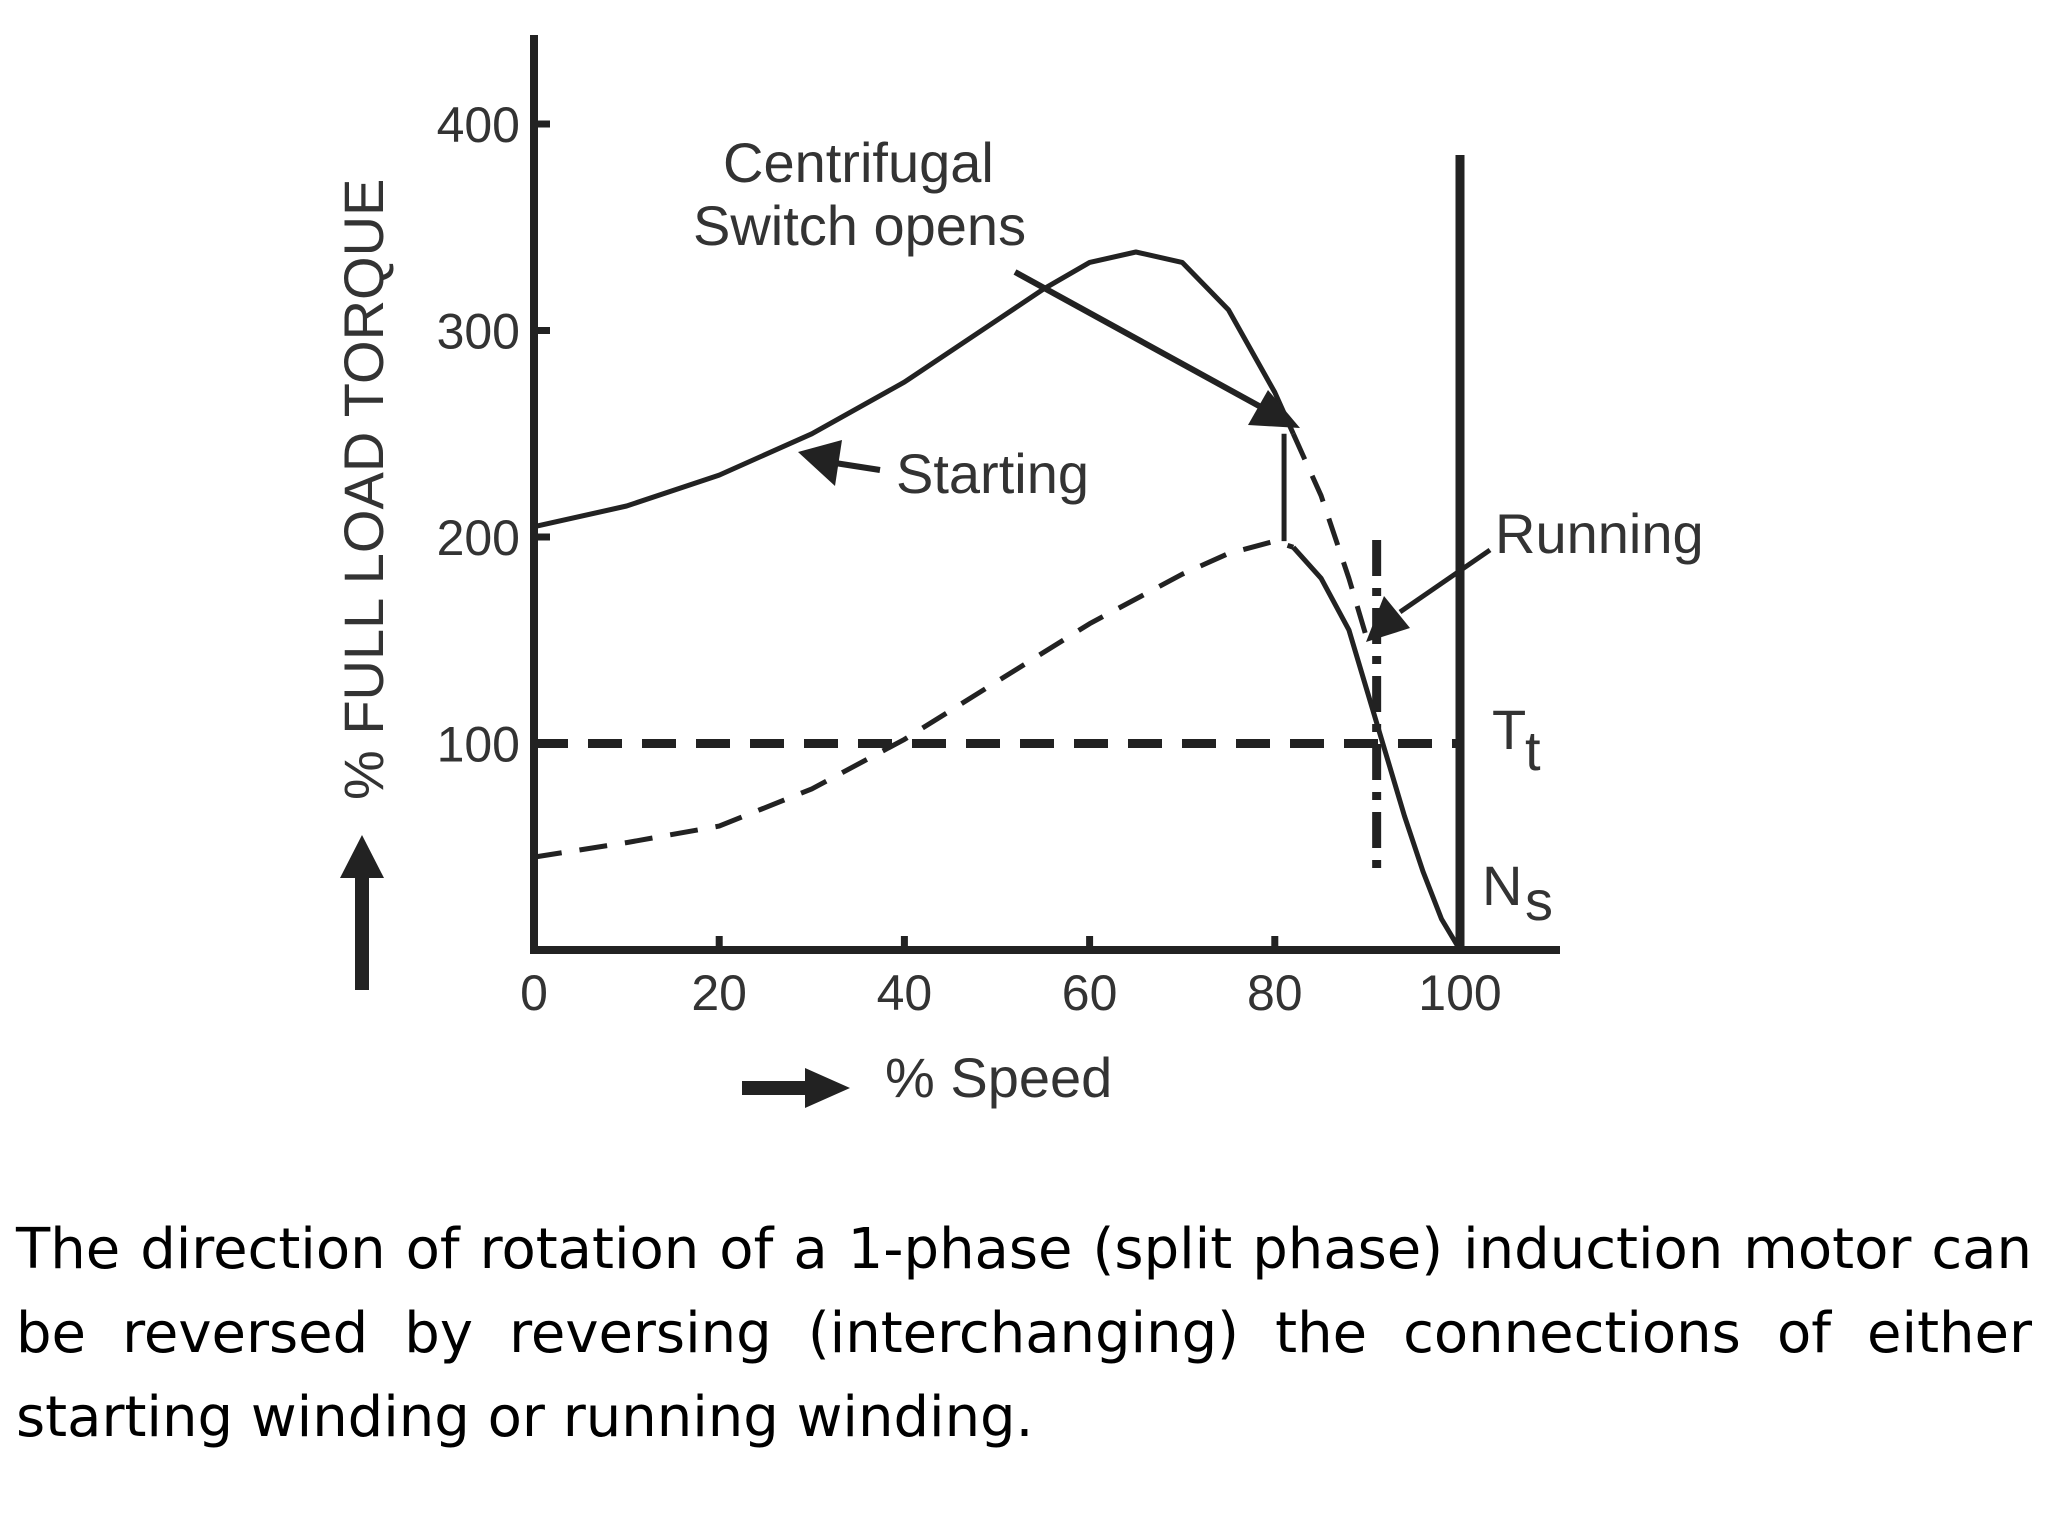 This screenshot has height=1536, width=2048. What do you see at coordinates (1274, 409) in the screenshot?
I see `switch-opens-arrowhead` at bounding box center [1274, 409].